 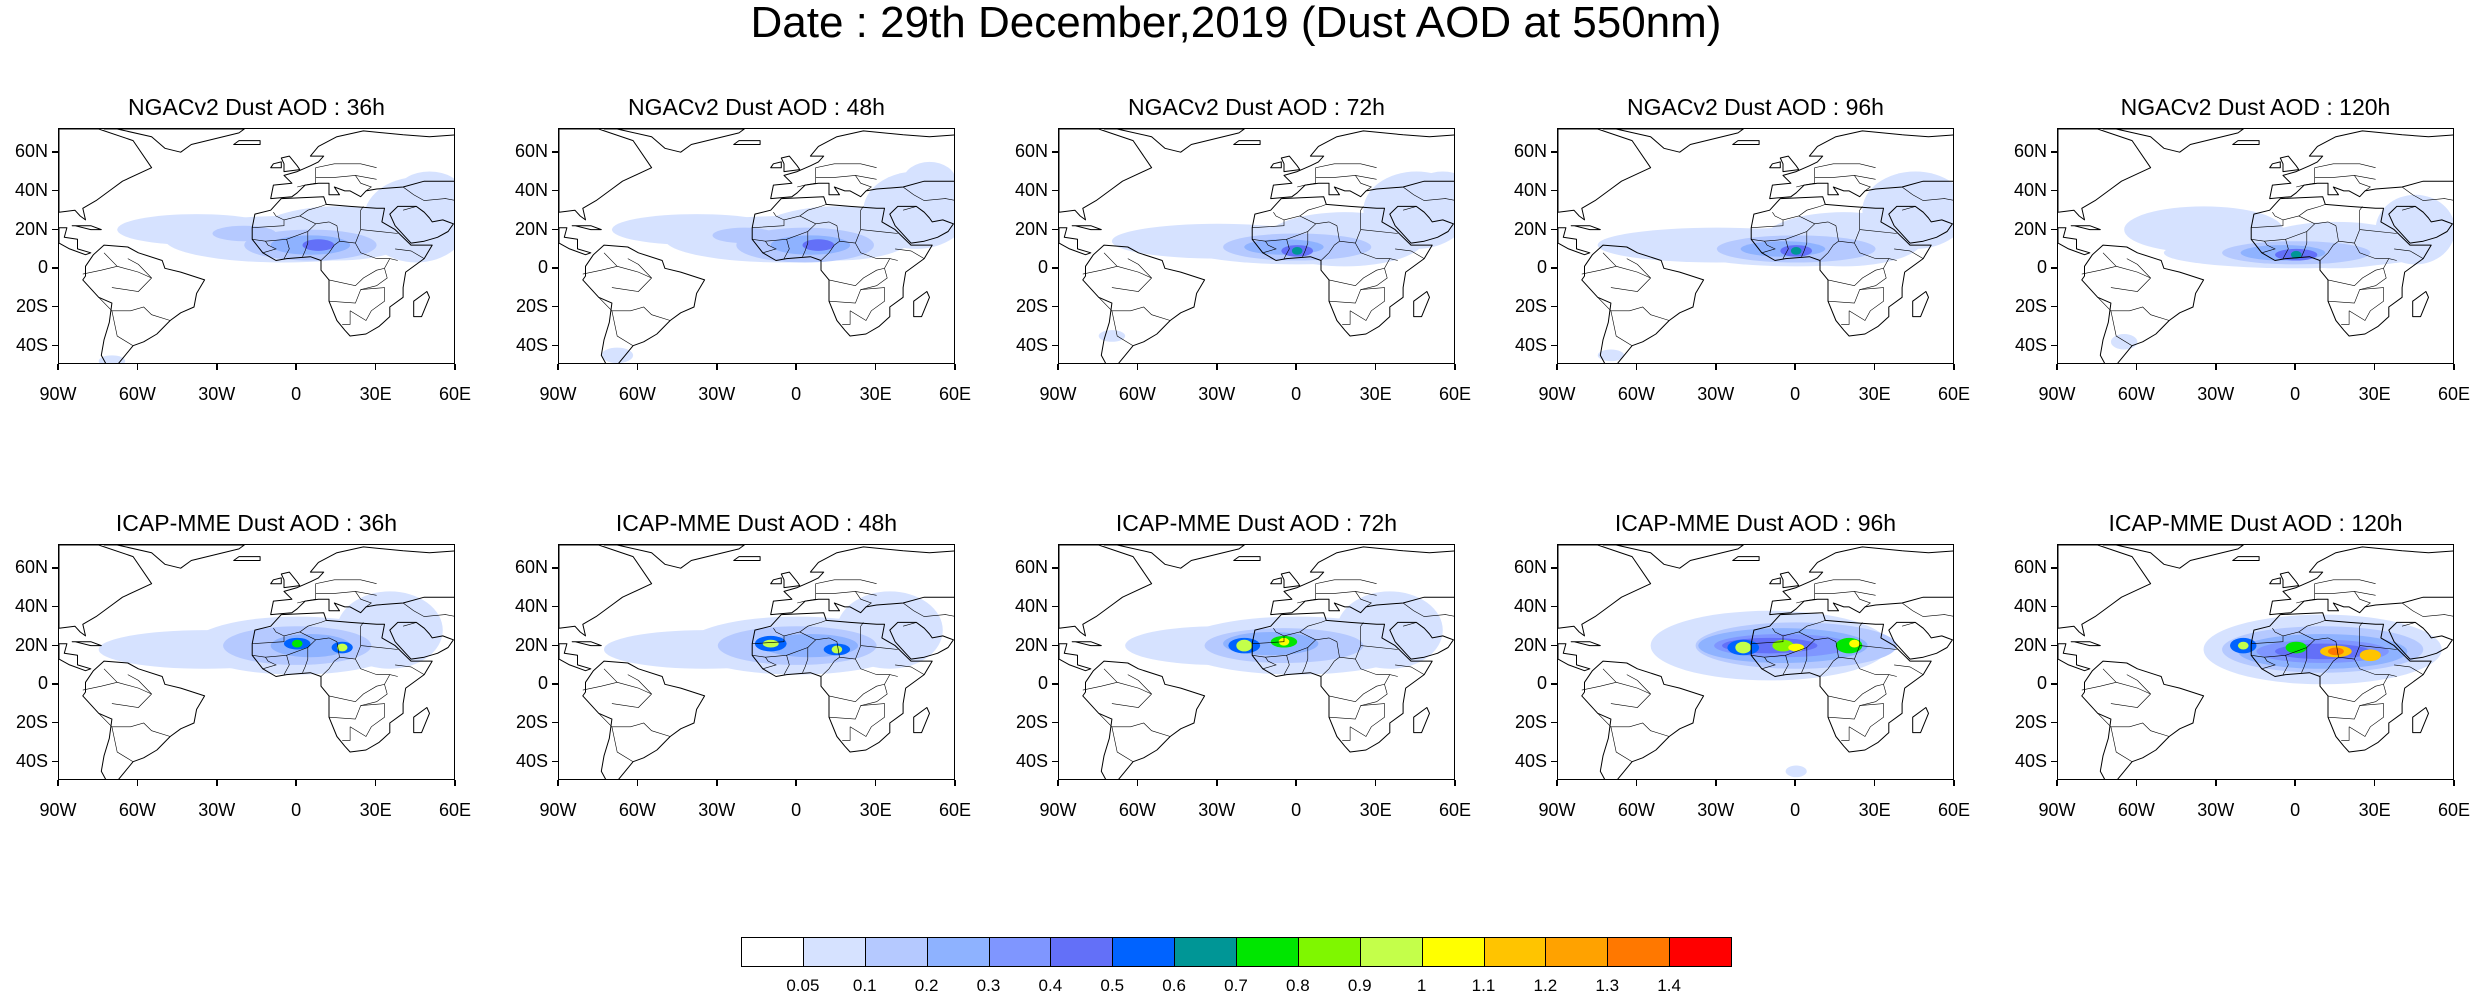 What do you see at coordinates (1530, 567) in the screenshot?
I see `latitude-label: 60N` at bounding box center [1530, 567].